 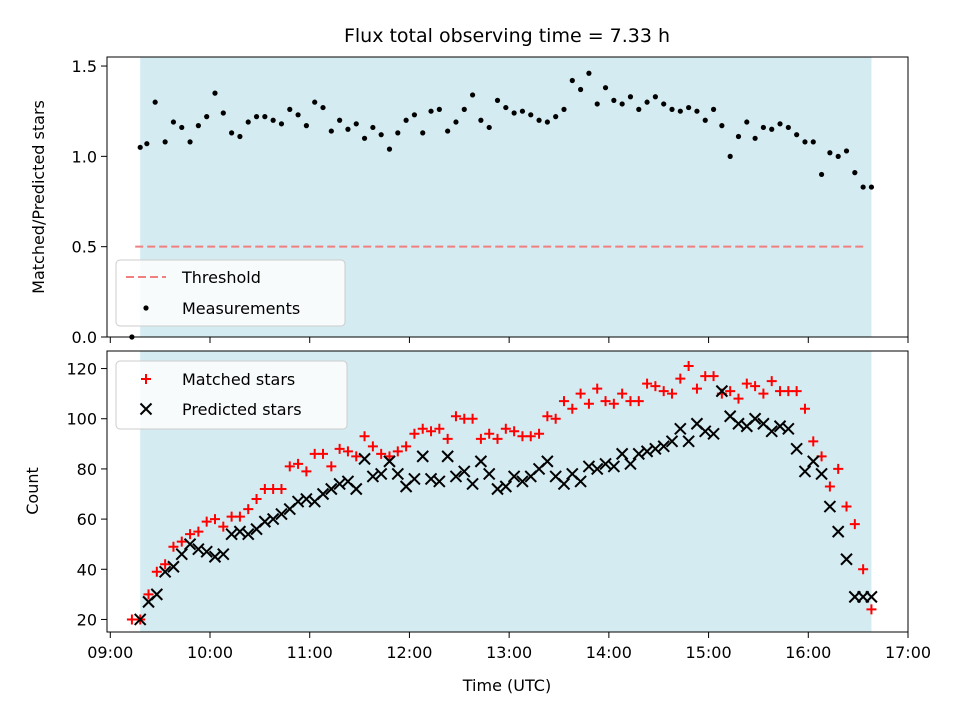 What do you see at coordinates (86, 494) in the screenshot?
I see `y-ticks-bottom: 20 40 60 80 100 120` at bounding box center [86, 494].